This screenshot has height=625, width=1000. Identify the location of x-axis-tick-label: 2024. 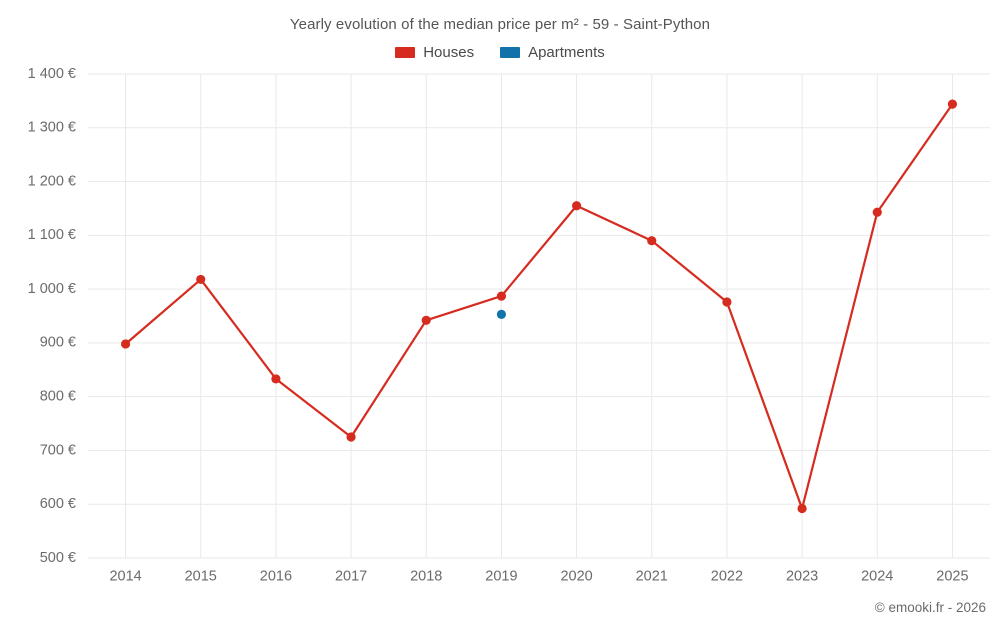
(877, 577).